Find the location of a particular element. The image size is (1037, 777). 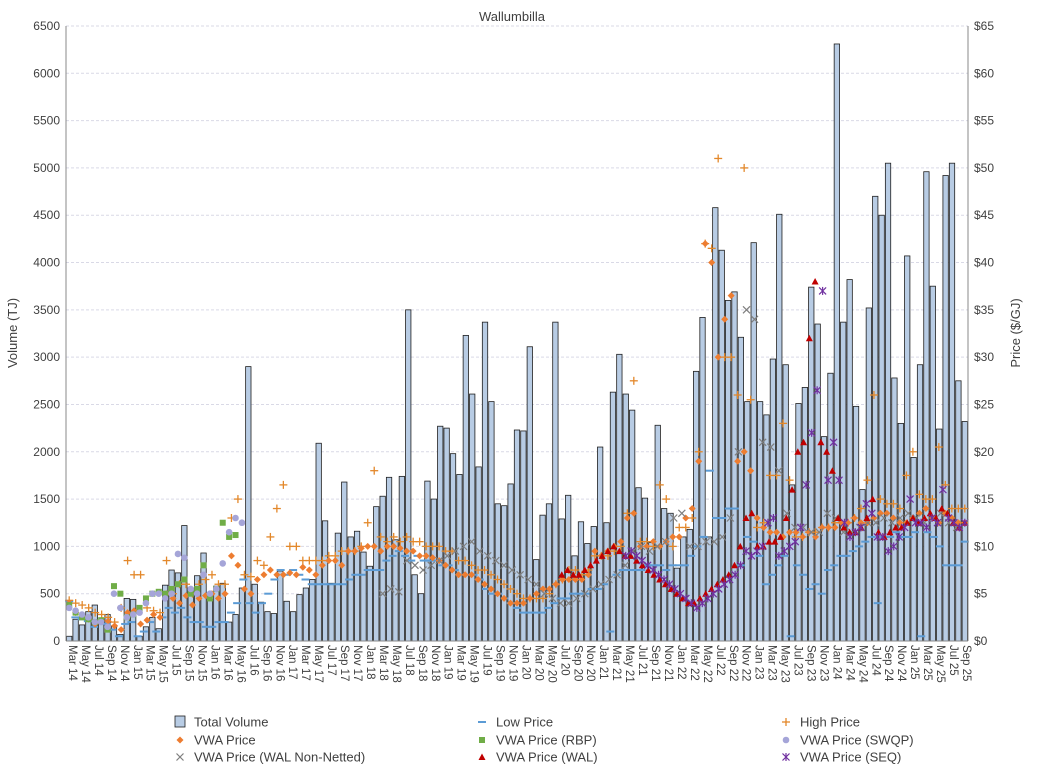

x-tick-label: Jan 17 is located at coordinates (292, 662).